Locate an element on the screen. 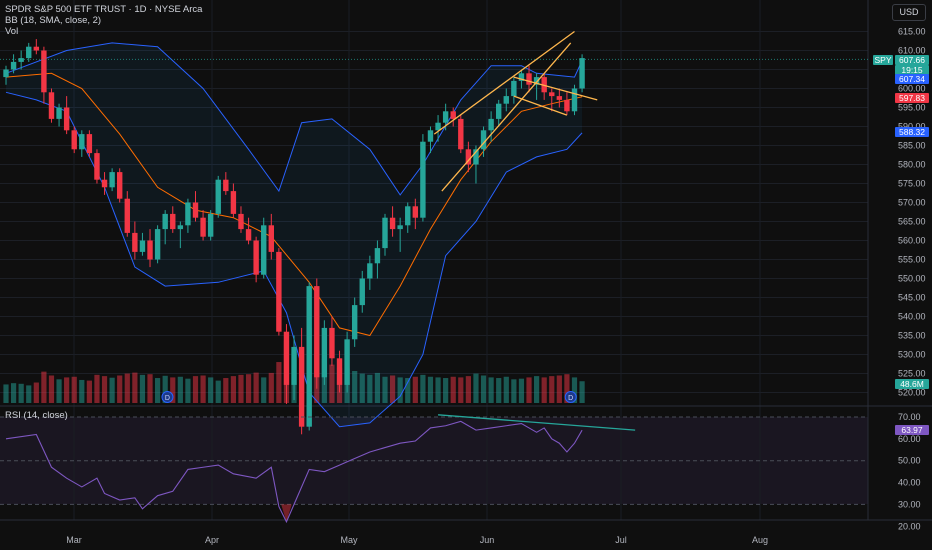 The width and height of the screenshot is (932, 550). rsi-indicator-label: RSI (14, close) is located at coordinates (36, 415).